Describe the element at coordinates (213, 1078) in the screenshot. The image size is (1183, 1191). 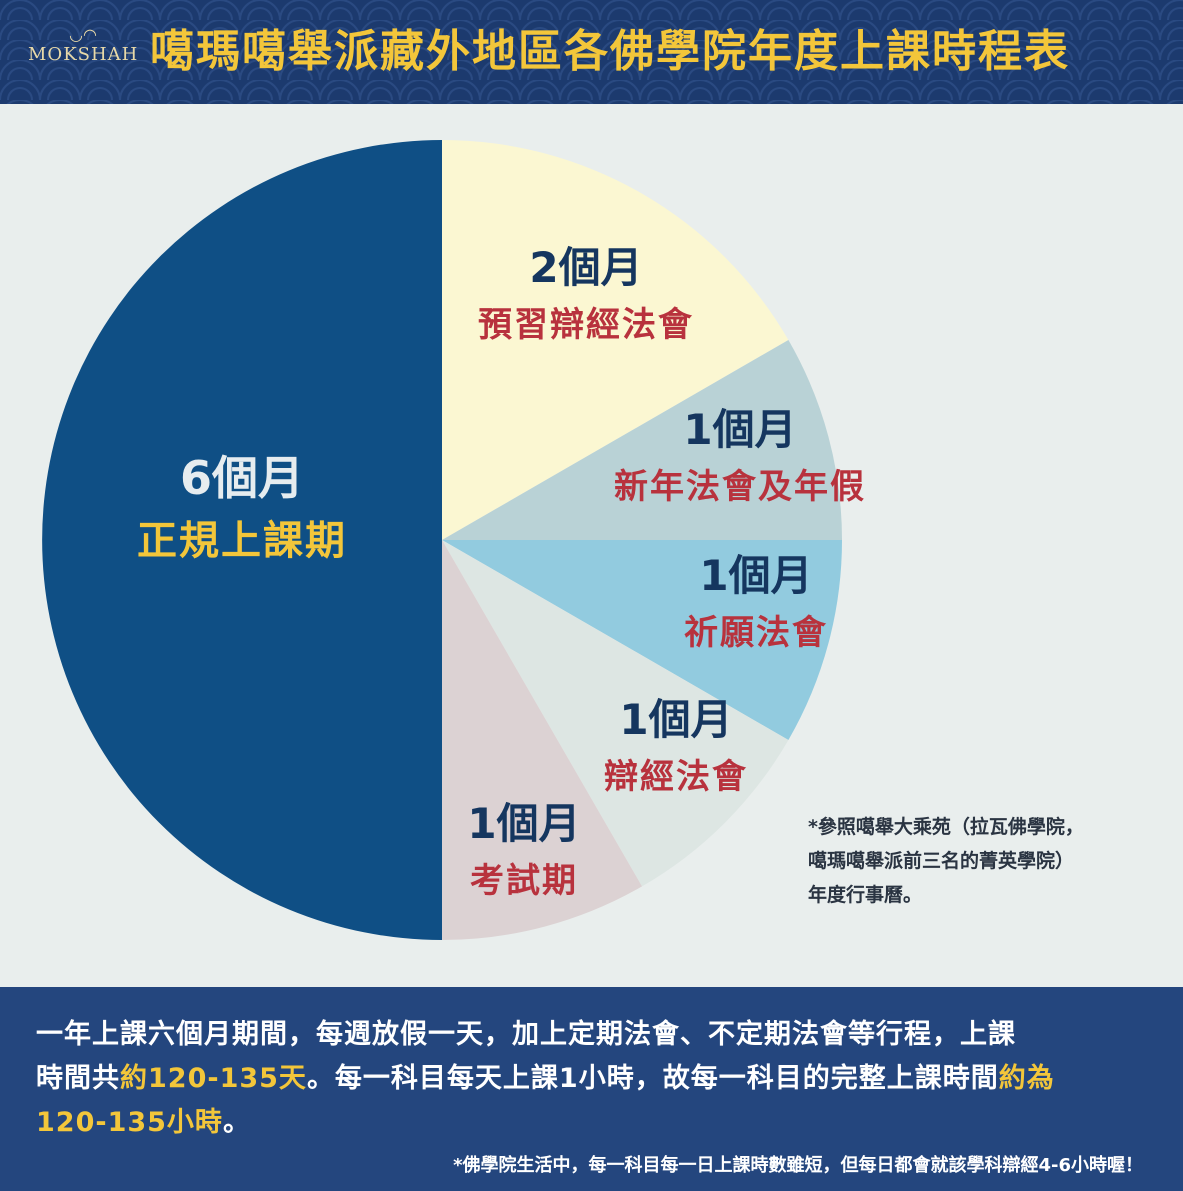
I see `highlight-days: 約120-135天` at that location.